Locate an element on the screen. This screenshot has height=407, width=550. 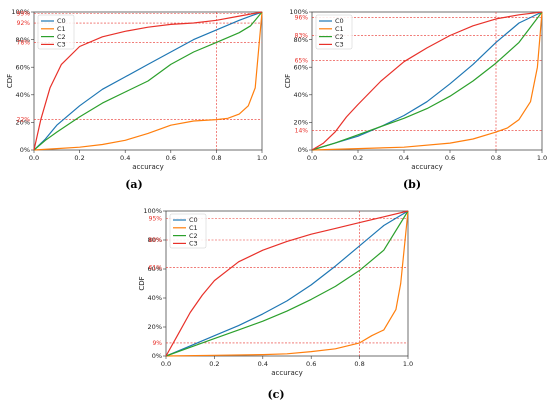
panel-label: (a) is located at coordinates (134, 184).